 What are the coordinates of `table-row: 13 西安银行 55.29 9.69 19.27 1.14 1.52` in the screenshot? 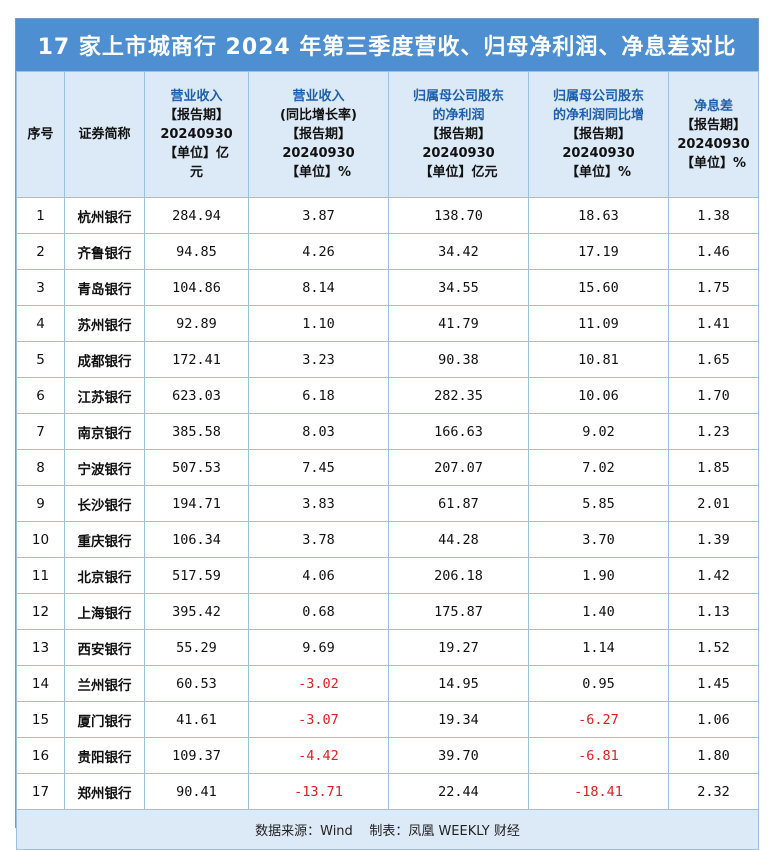 It's located at (387, 647).